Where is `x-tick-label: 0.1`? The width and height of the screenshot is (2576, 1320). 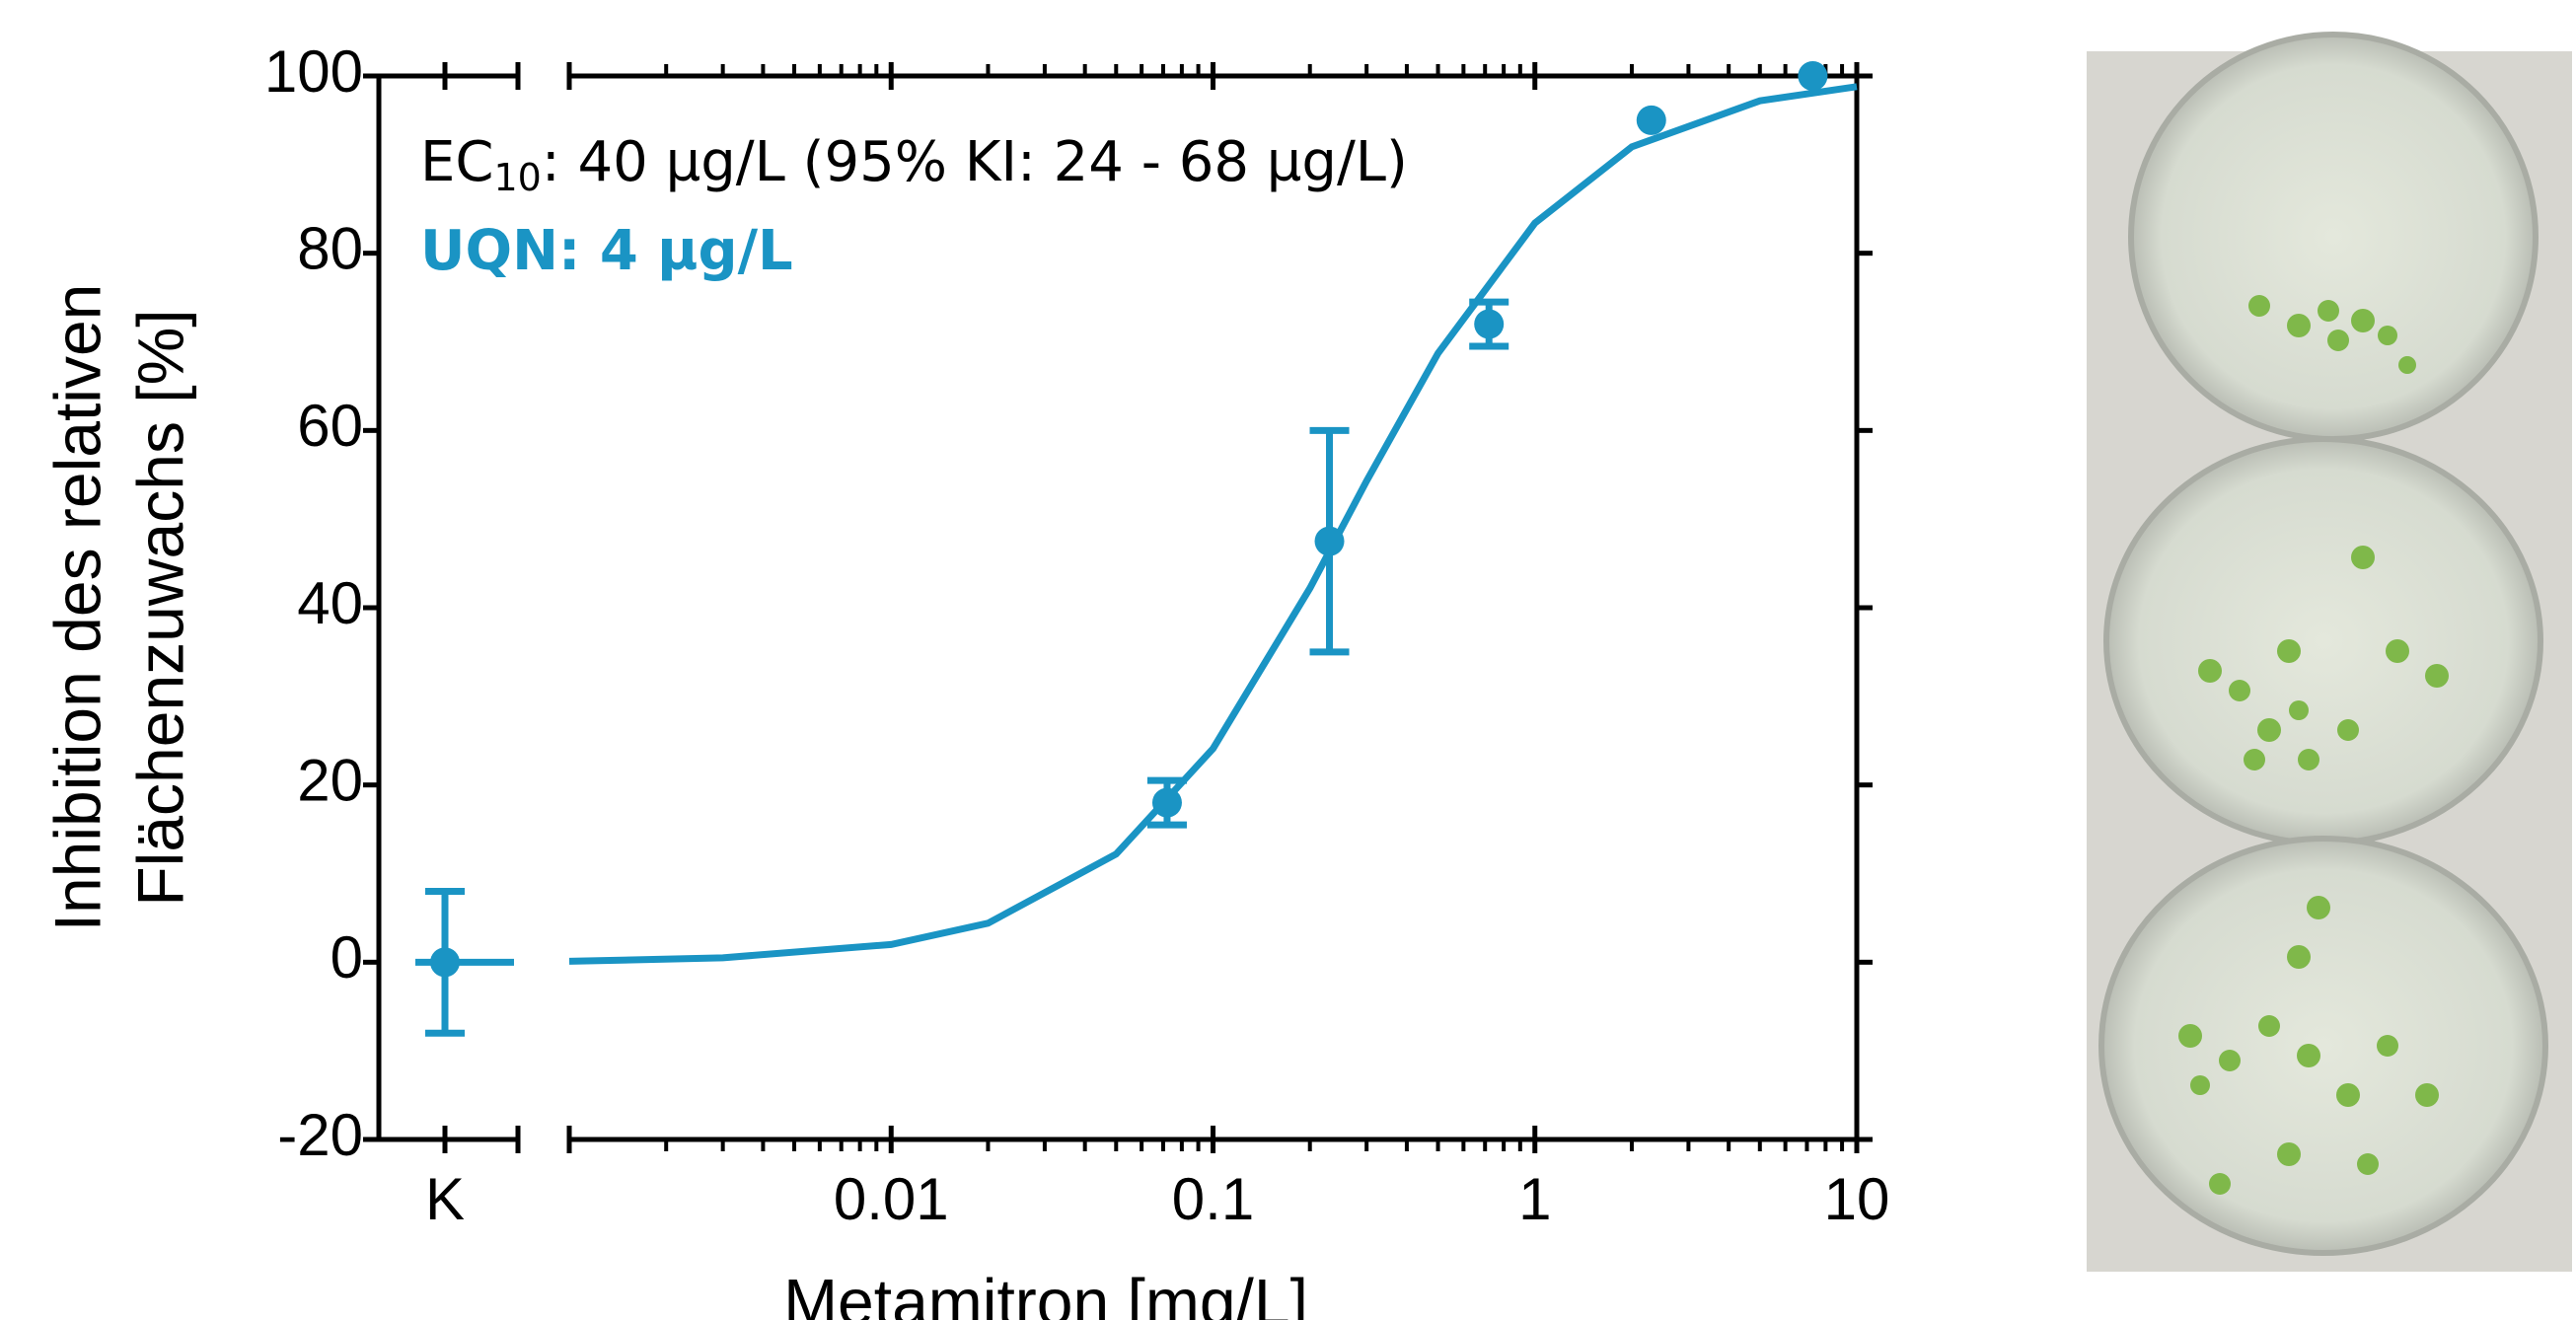 x-tick-label: 0.1 is located at coordinates (1213, 1199).